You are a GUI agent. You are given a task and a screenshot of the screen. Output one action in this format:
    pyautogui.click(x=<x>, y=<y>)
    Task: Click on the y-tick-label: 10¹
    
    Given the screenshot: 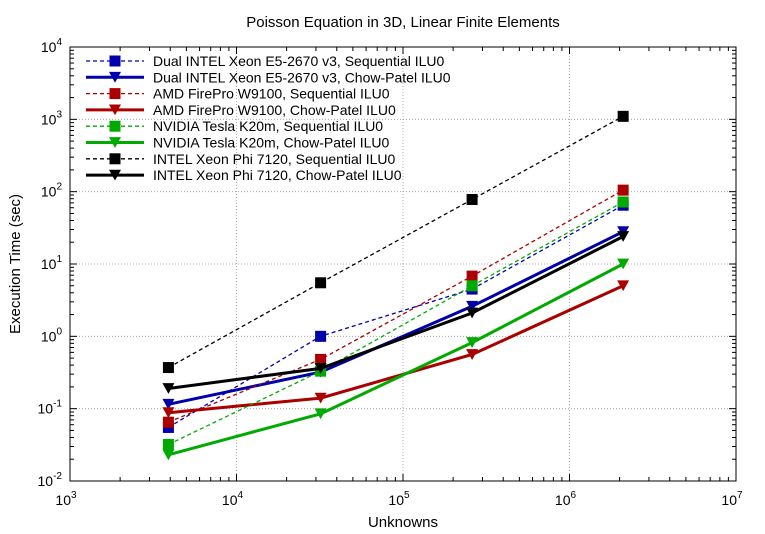 What is the action you would take?
    pyautogui.click(x=52, y=263)
    